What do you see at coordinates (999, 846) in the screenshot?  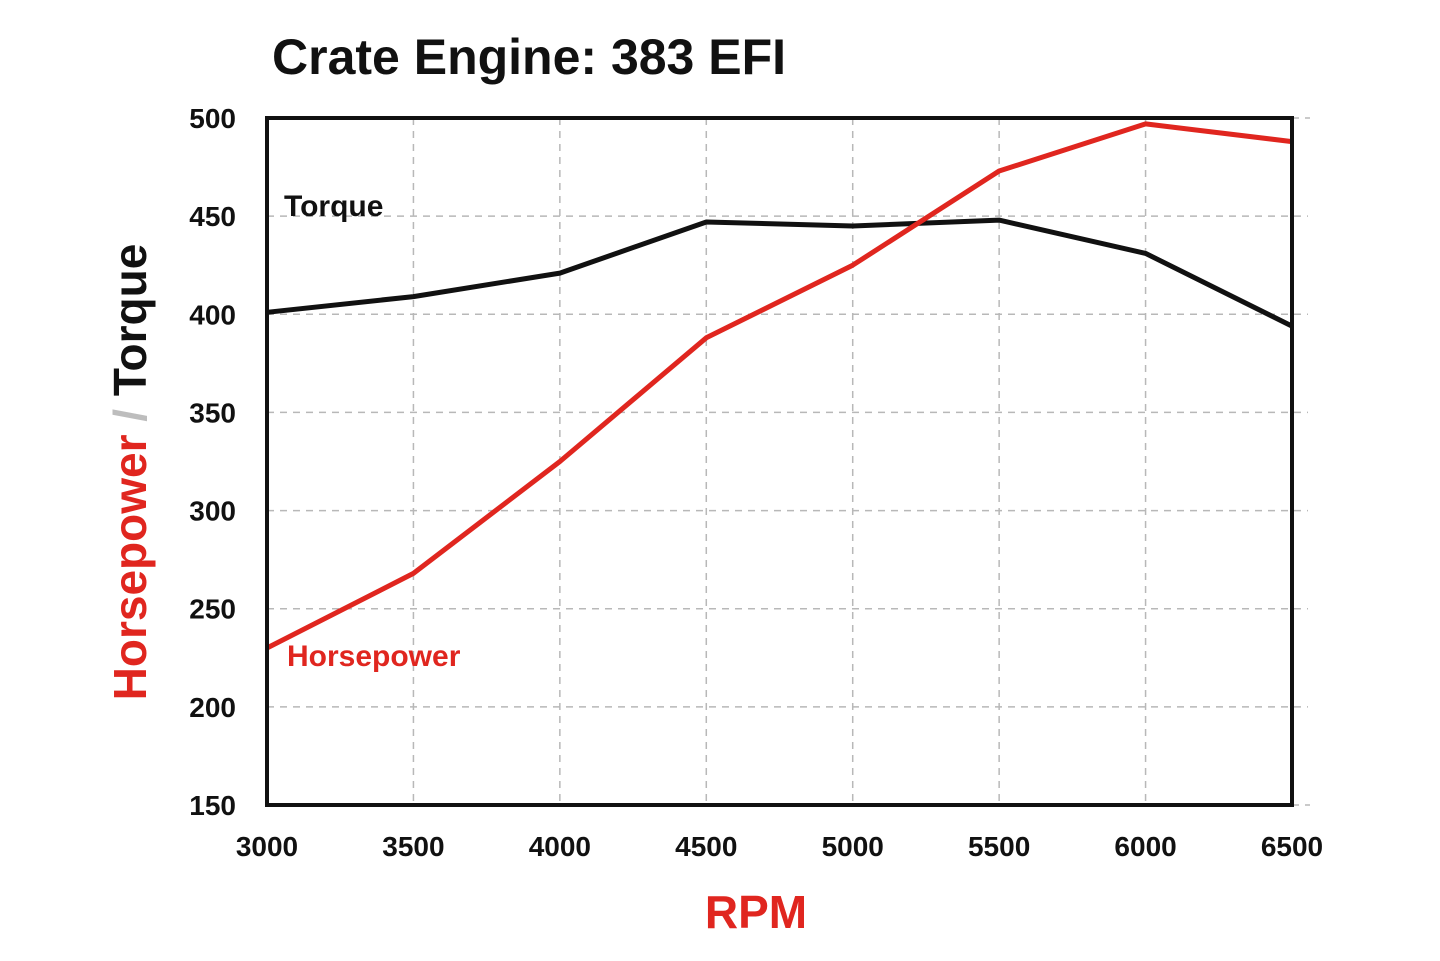 I see `x-tick-label: 5500` at bounding box center [999, 846].